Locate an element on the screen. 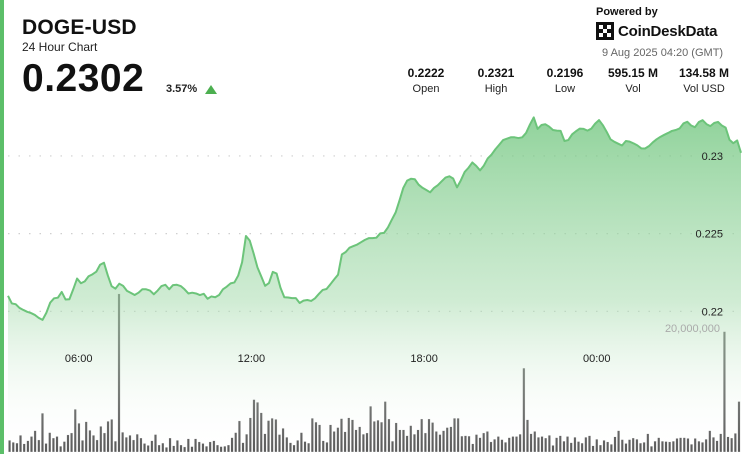  stat-high-value: 0.2321 is located at coordinates (496, 73).